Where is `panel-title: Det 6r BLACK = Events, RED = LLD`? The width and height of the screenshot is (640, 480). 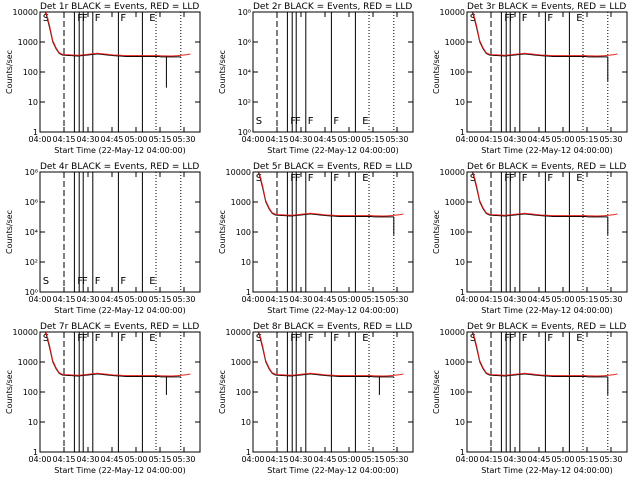 panel-title: Det 6r BLACK = Events, RED = LLD is located at coordinates (546, 167).